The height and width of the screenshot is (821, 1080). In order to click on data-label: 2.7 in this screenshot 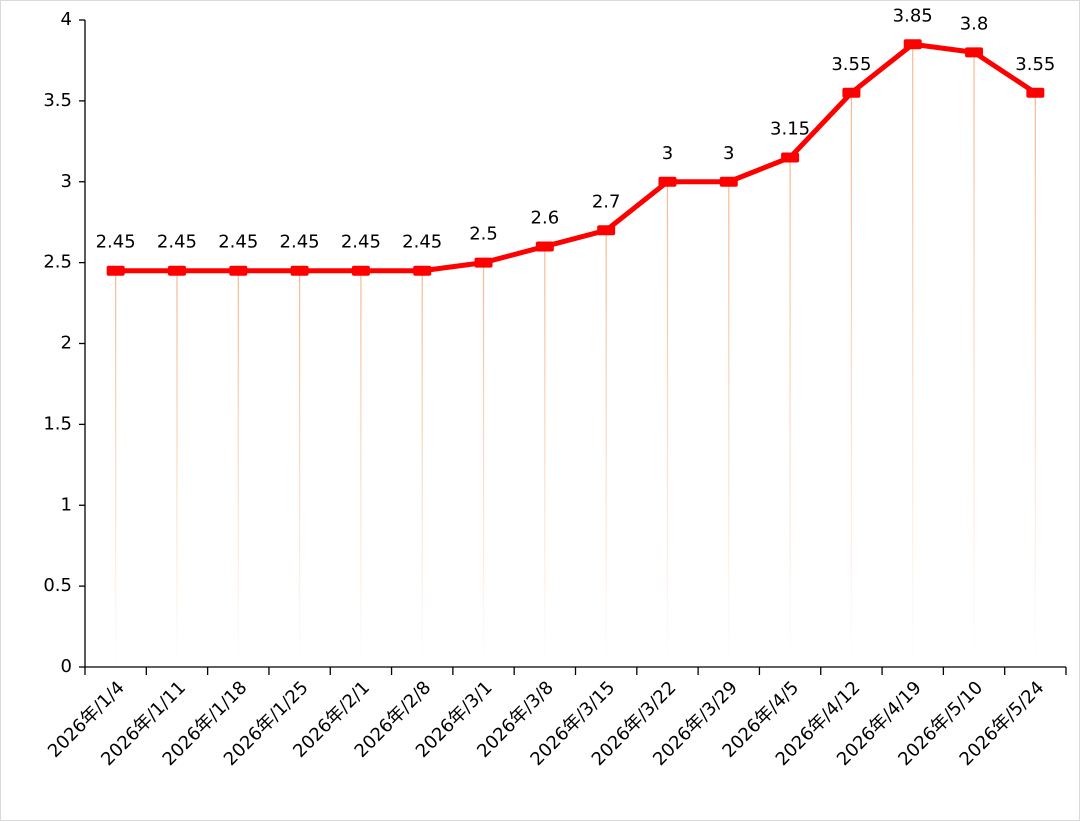, I will do `click(606, 201)`.